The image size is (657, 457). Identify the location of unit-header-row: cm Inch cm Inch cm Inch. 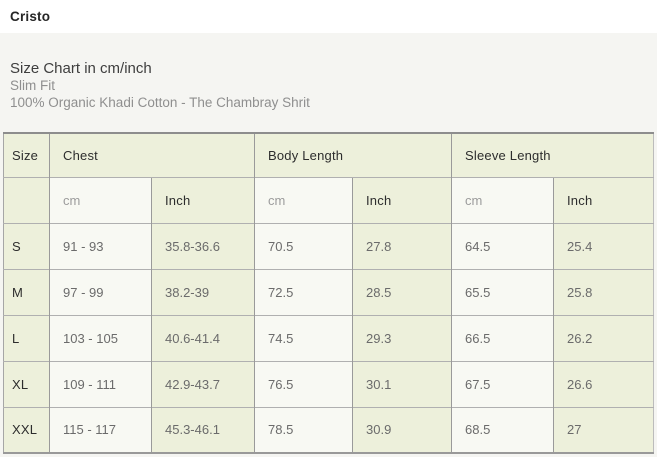
(328, 199).